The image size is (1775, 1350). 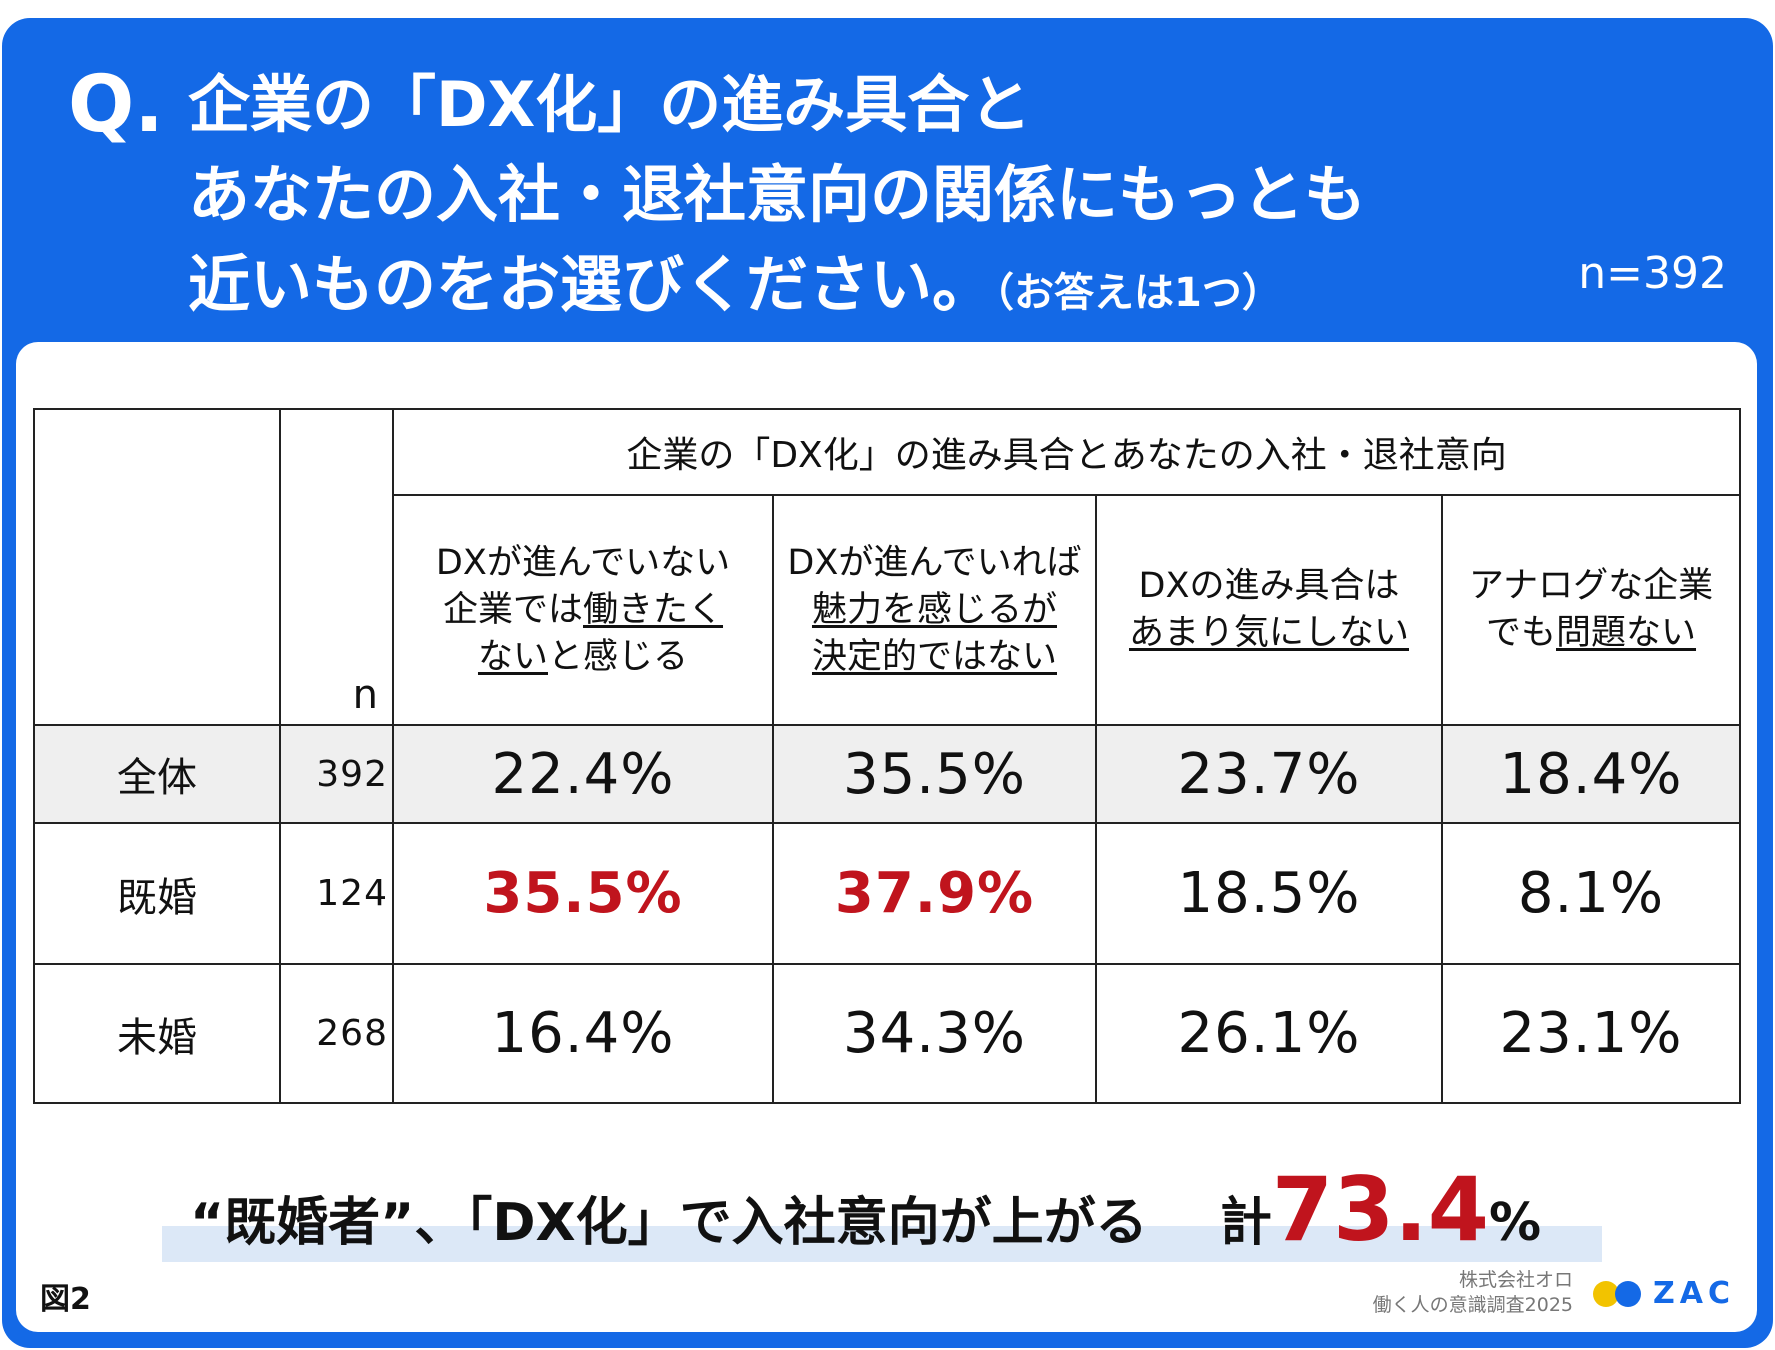 What do you see at coordinates (336, 774) in the screenshot?
I see `row-n: 392` at bounding box center [336, 774].